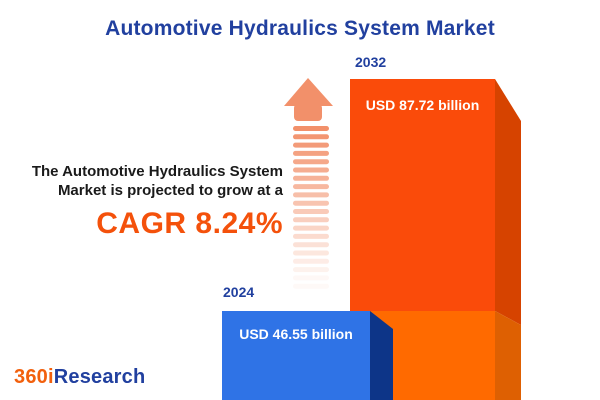 The image size is (600, 400). Describe the element at coordinates (170, 190) in the screenshot. I see `intro-line-2: Market is projected to grow at a` at that location.